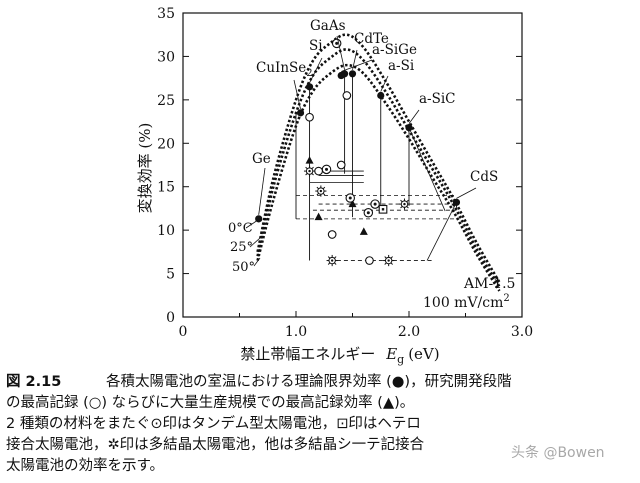 This screenshot has height=483, width=640. What do you see at coordinates (394, 50) in the screenshot?
I see `material-label-5: a-SiGe` at bounding box center [394, 50].